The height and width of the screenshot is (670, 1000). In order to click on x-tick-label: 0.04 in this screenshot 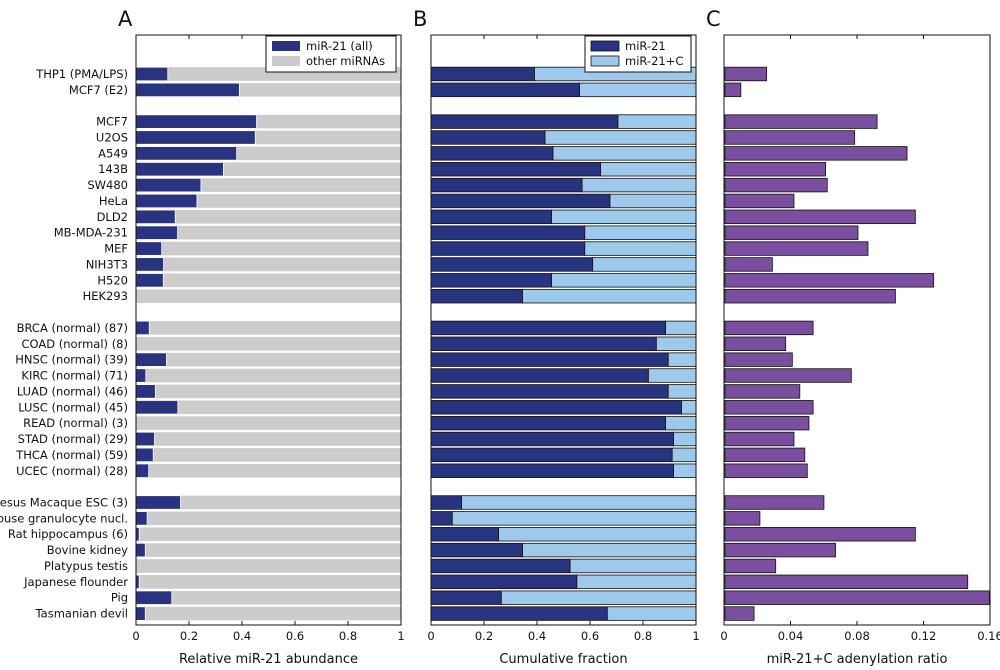, I will do `click(791, 636)`.